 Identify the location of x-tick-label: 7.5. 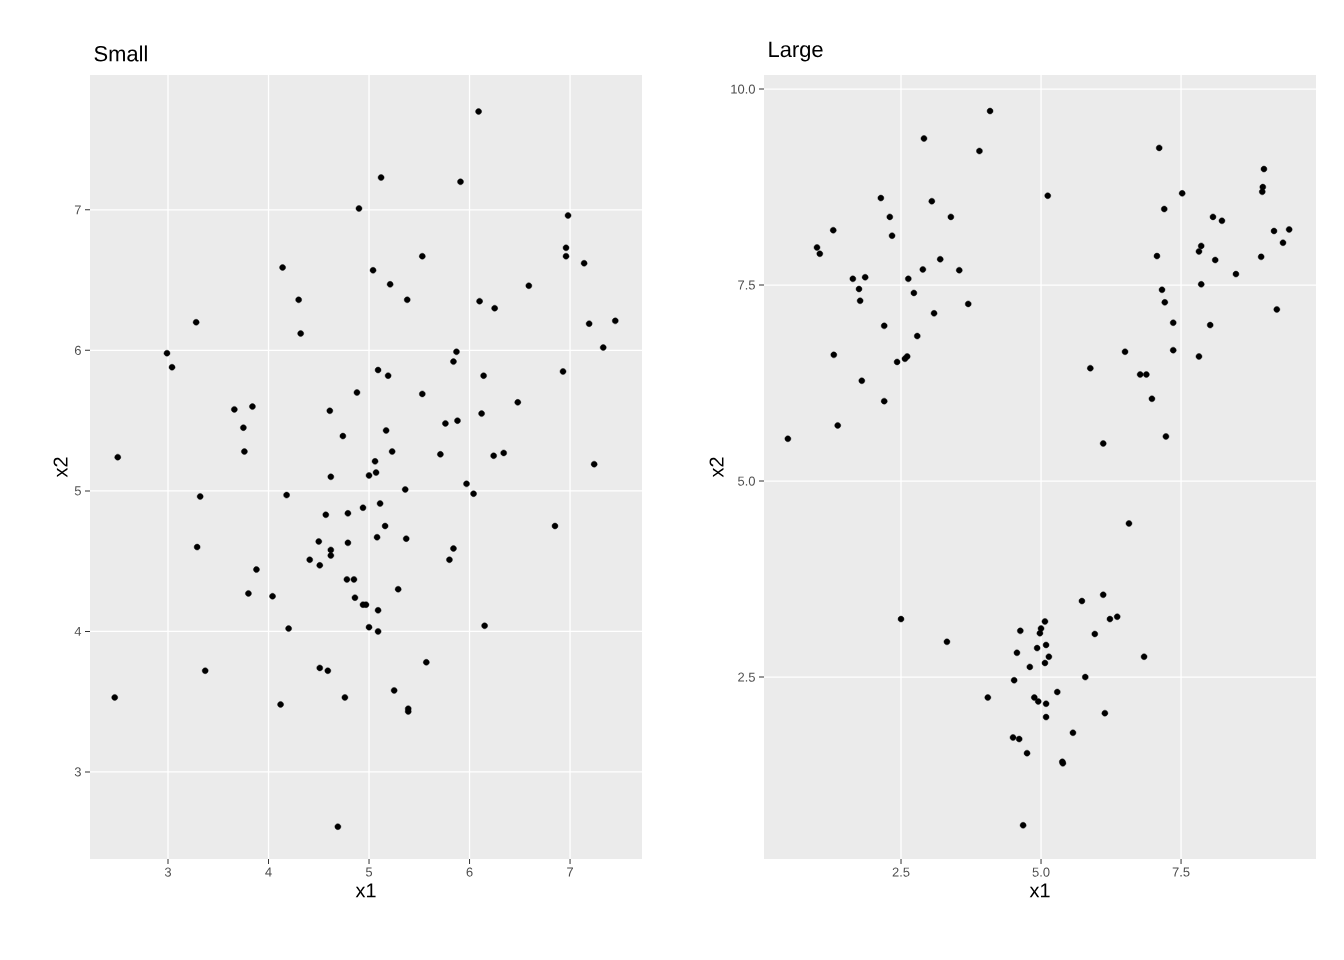
(1181, 872).